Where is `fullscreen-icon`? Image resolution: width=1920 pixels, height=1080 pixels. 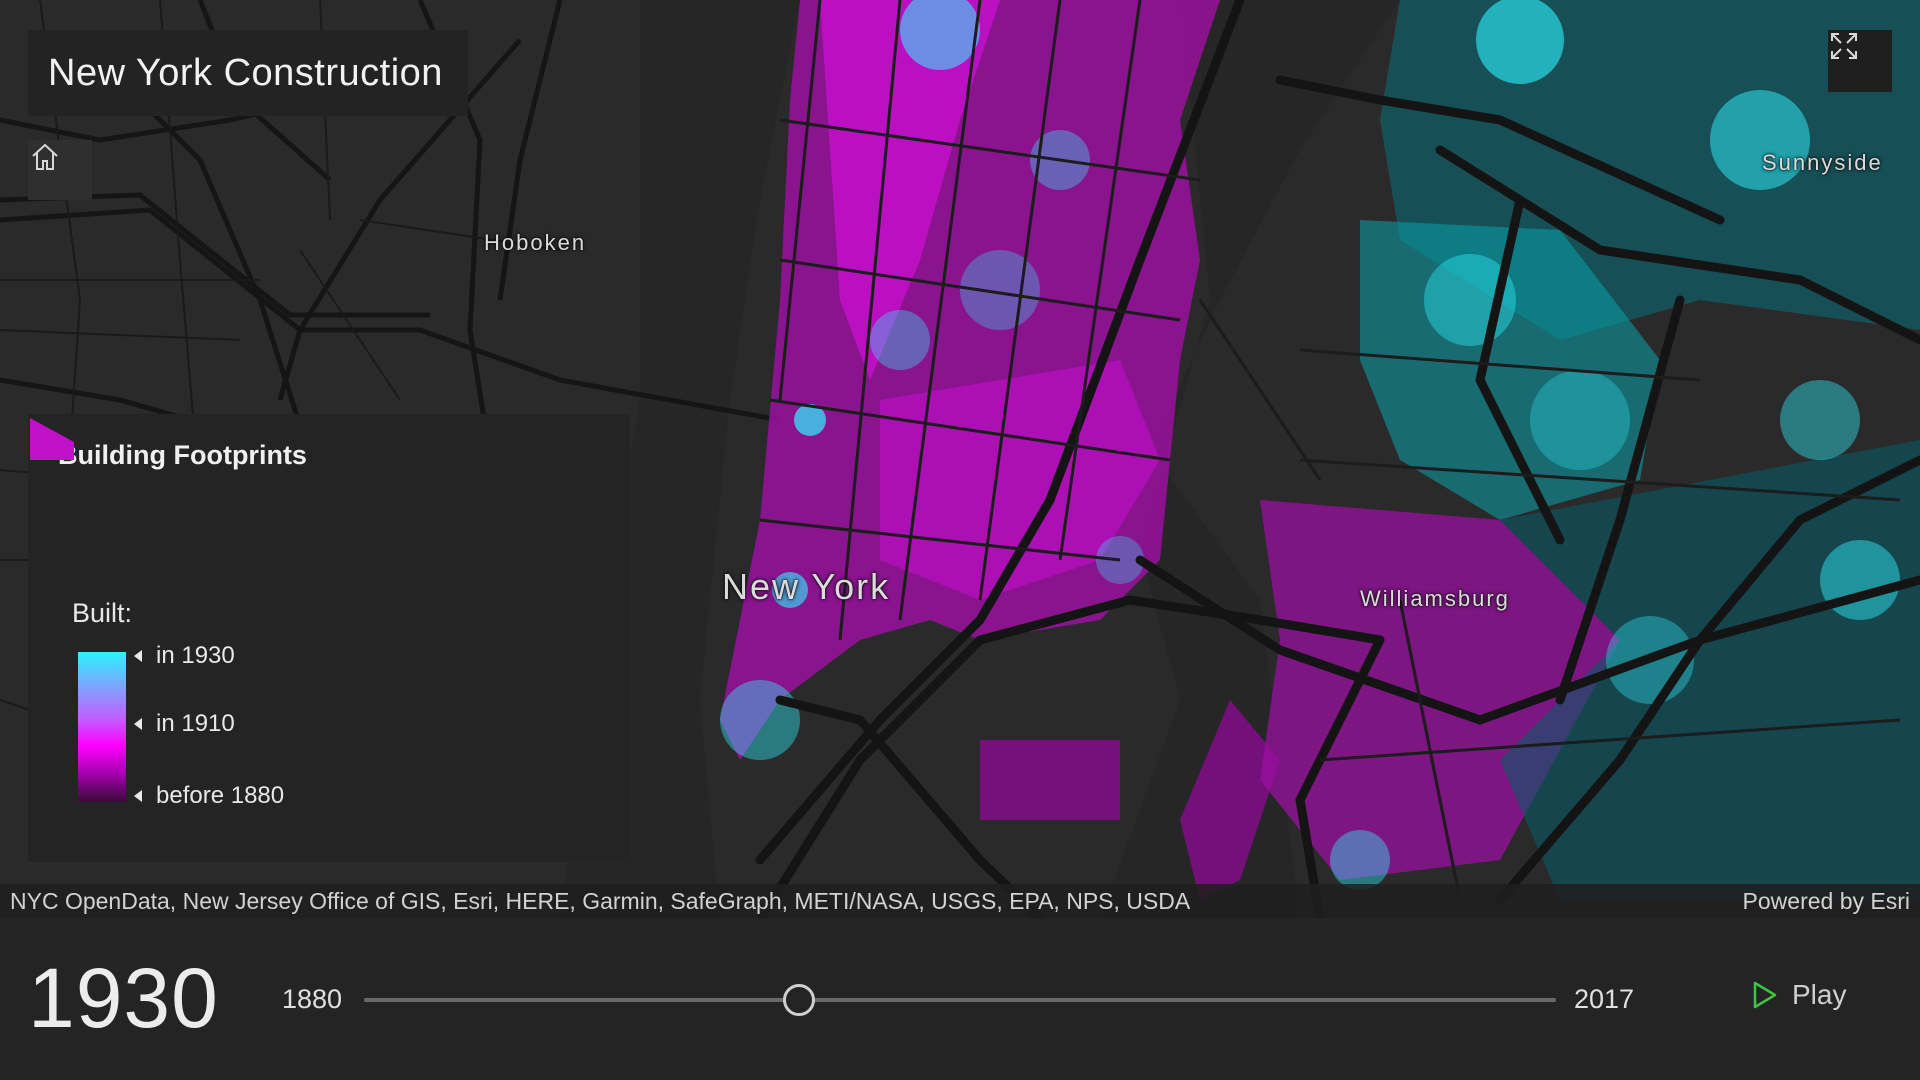 fullscreen-icon is located at coordinates (1844, 46).